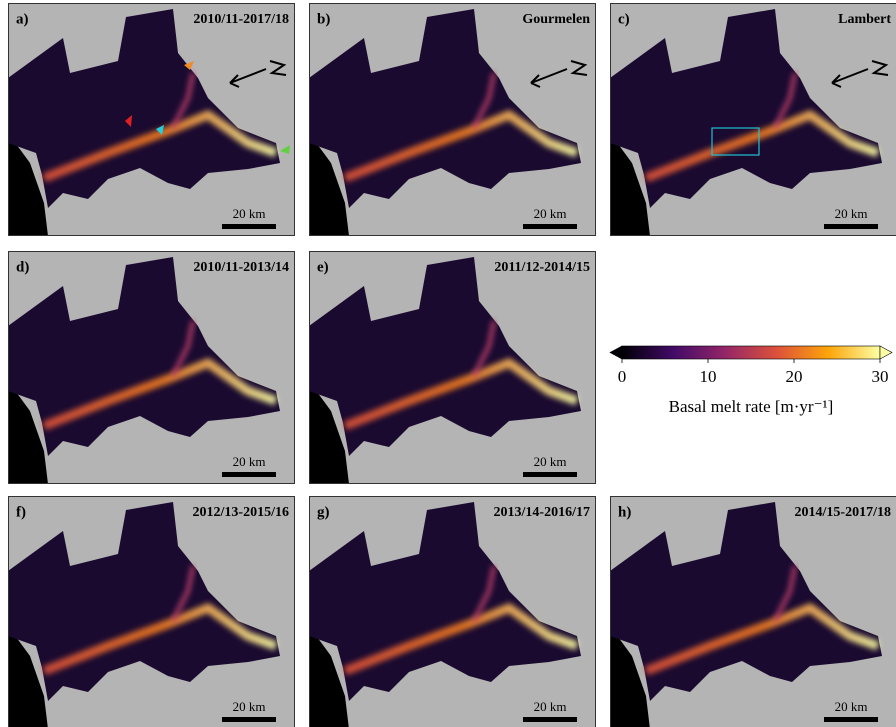 The height and width of the screenshot is (727, 896). What do you see at coordinates (22, 19) in the screenshot?
I see `panel-letter: a)` at bounding box center [22, 19].